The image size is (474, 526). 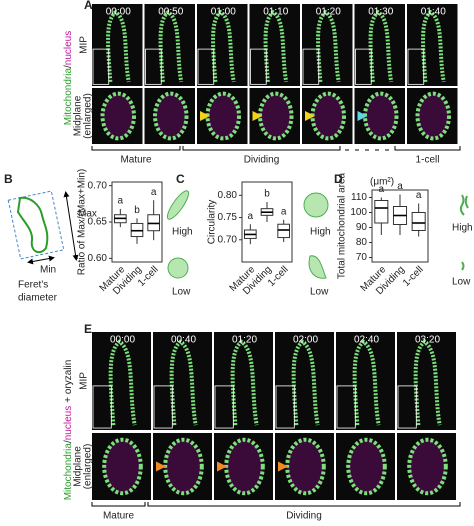 What do you see at coordinates (71, 226) in the screenshot?
I see `max-arrow` at bounding box center [71, 226].